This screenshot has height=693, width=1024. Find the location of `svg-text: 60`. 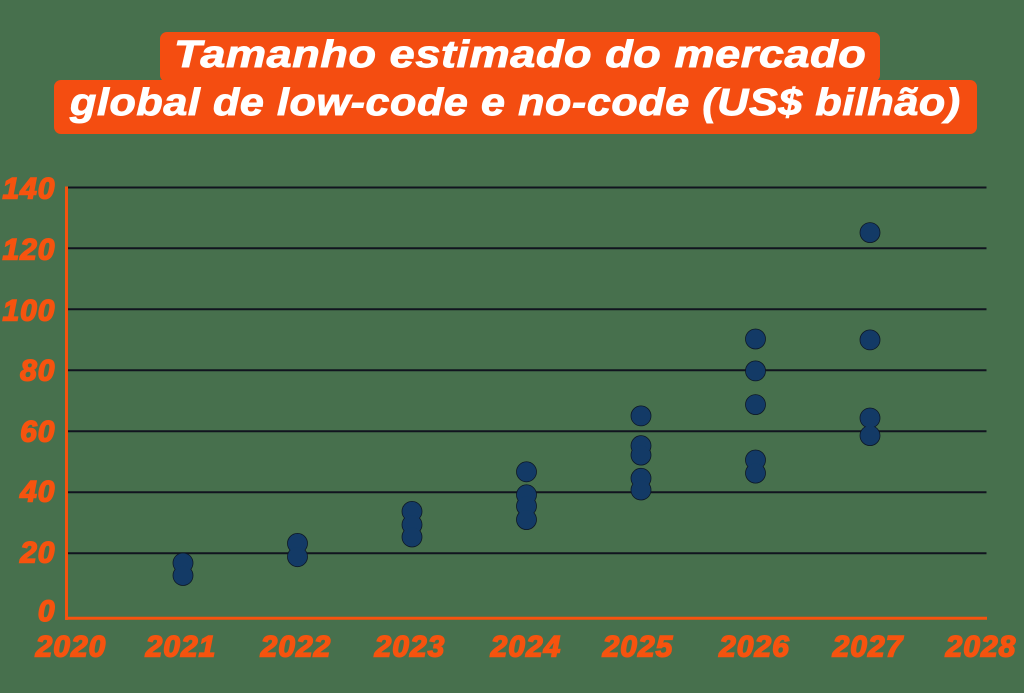

svg-text: 60 is located at coordinates (37, 431).